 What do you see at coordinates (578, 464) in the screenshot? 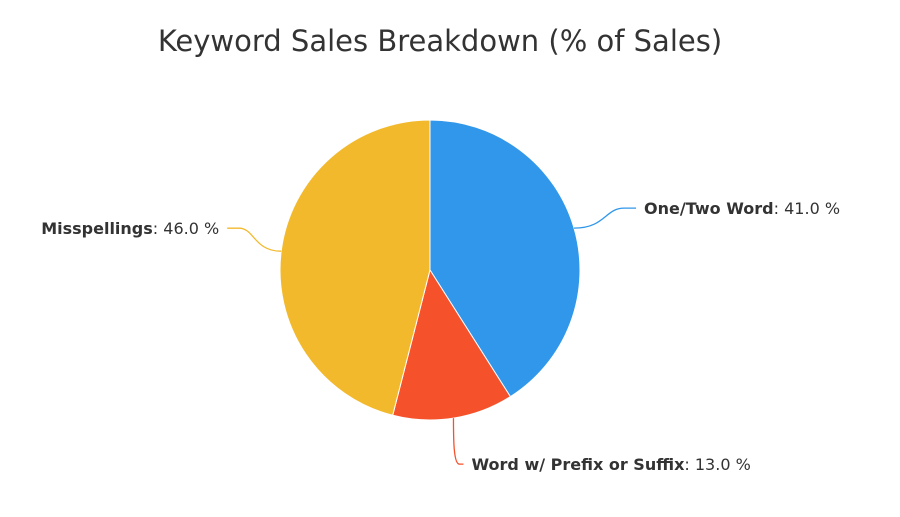
I see `slice-label-name: Word w/ Prefix or Suffix` at bounding box center [578, 464].